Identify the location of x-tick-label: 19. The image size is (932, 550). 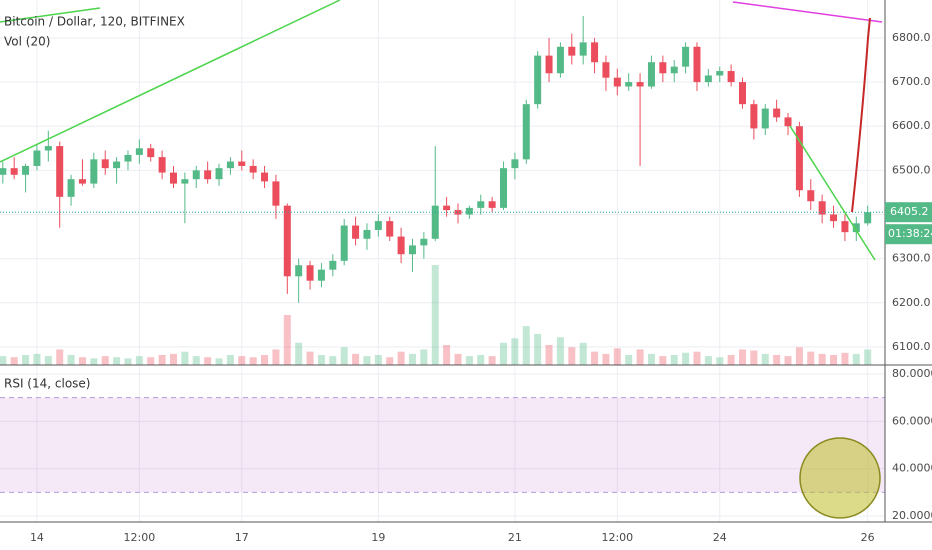
(378, 537).